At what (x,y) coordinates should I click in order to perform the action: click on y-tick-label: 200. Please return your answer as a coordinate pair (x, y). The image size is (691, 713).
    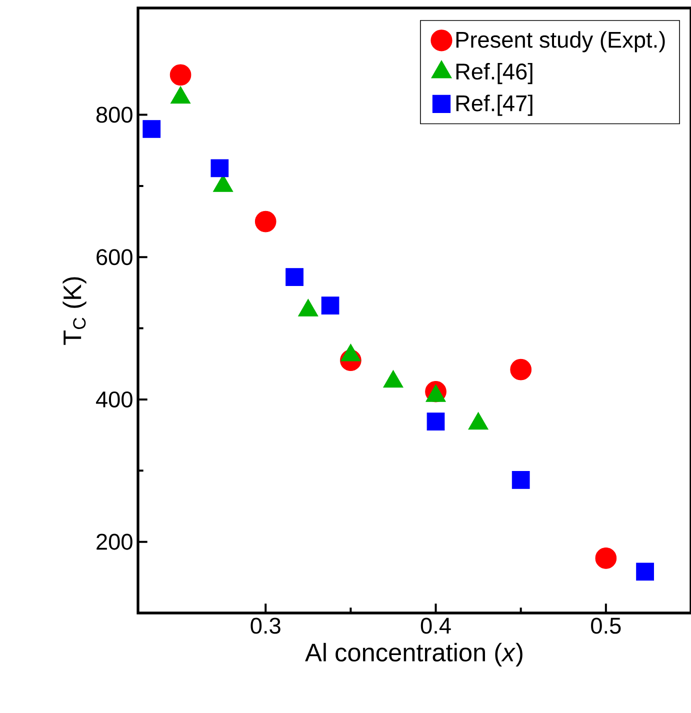
    Looking at the image, I should click on (114, 542).